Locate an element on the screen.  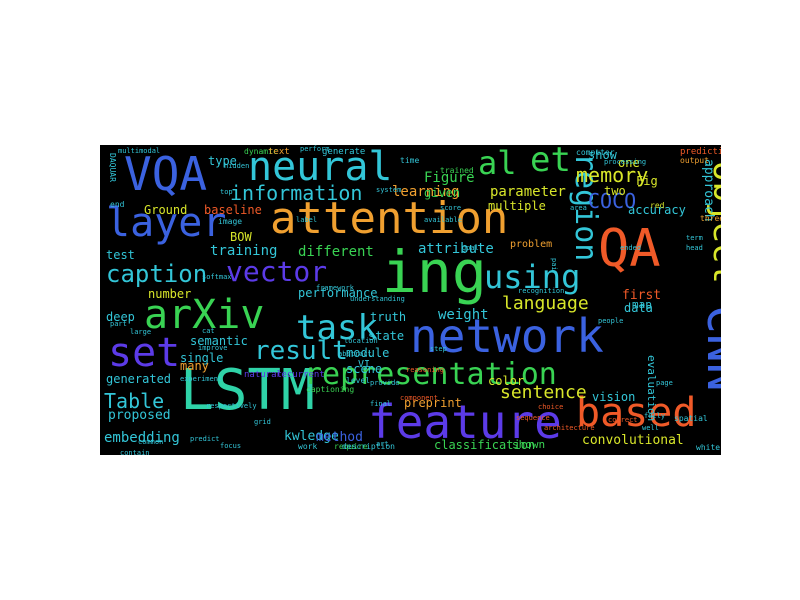
word-language: language is located at coordinates (545, 303).